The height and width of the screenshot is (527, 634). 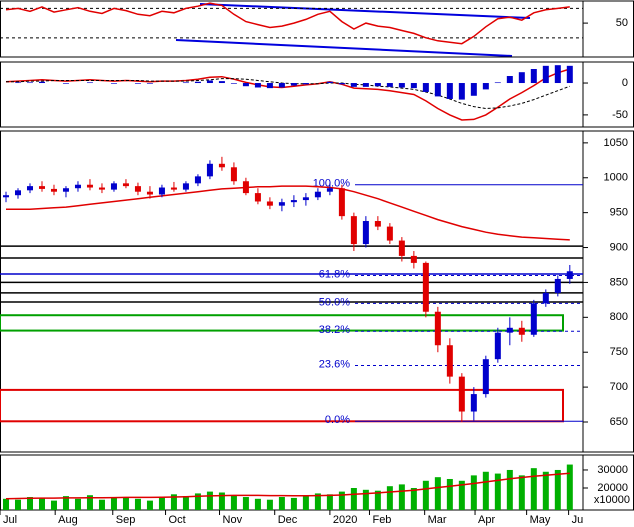 I want to click on signal-line, so click(x=288, y=94).